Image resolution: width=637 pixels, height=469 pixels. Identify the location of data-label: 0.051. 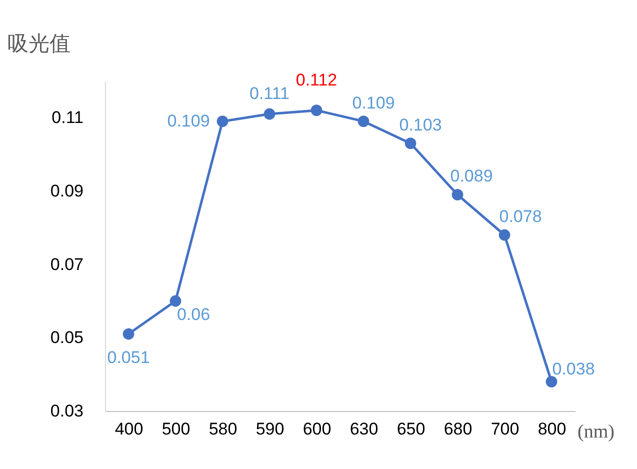
(128, 357).